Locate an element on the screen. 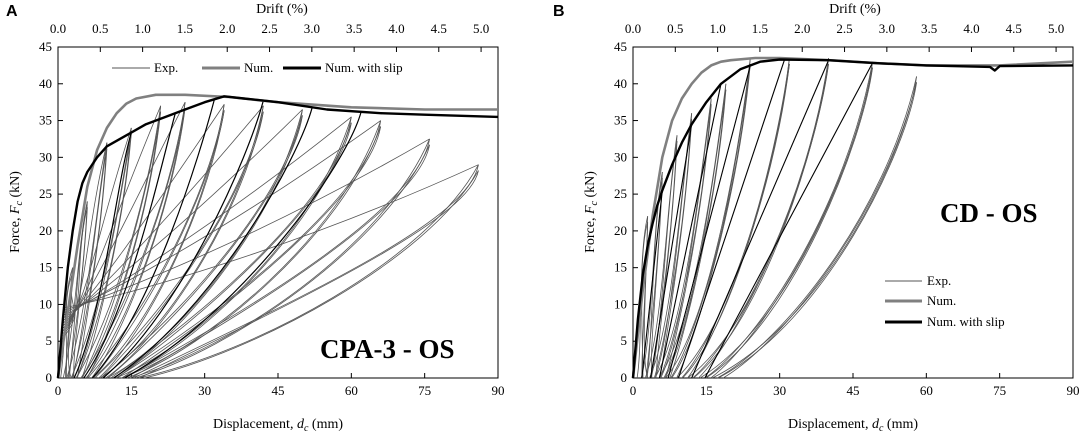 Image resolution: width=1084 pixels, height=438 pixels. drift-tick-label: 1.0 is located at coordinates (142, 28).